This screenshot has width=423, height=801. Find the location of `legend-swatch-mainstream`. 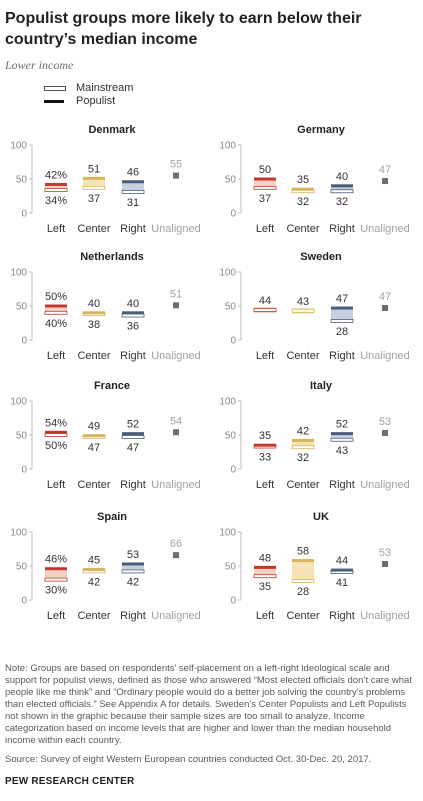

legend-swatch-mainstream is located at coordinates (55, 88).